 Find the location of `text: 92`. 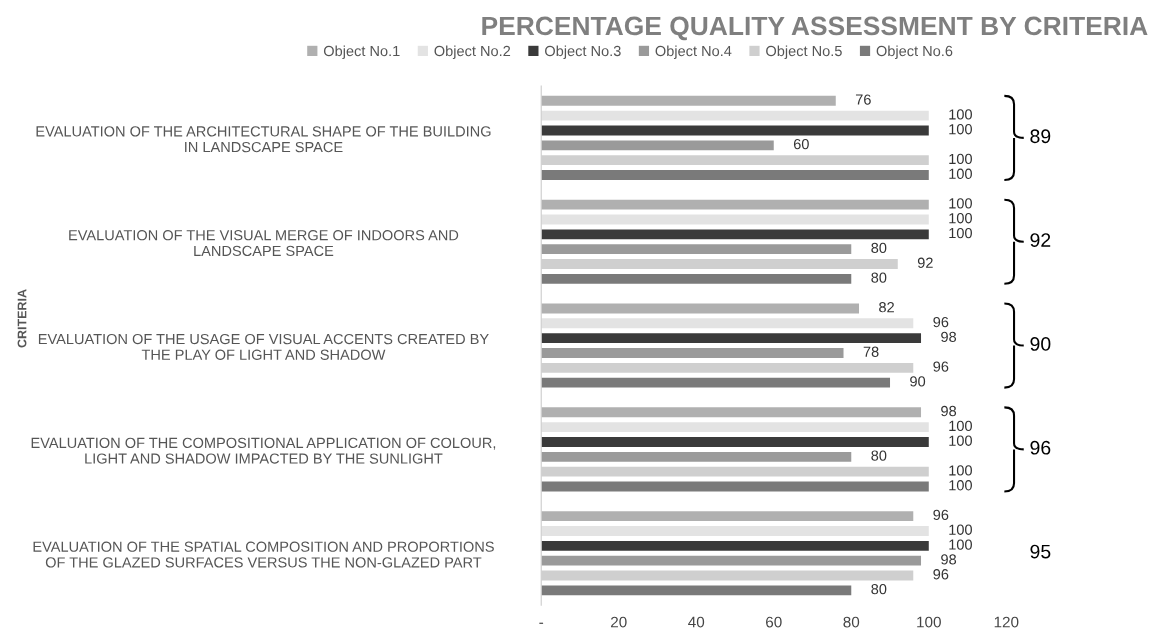

text: 92 is located at coordinates (1040, 240).